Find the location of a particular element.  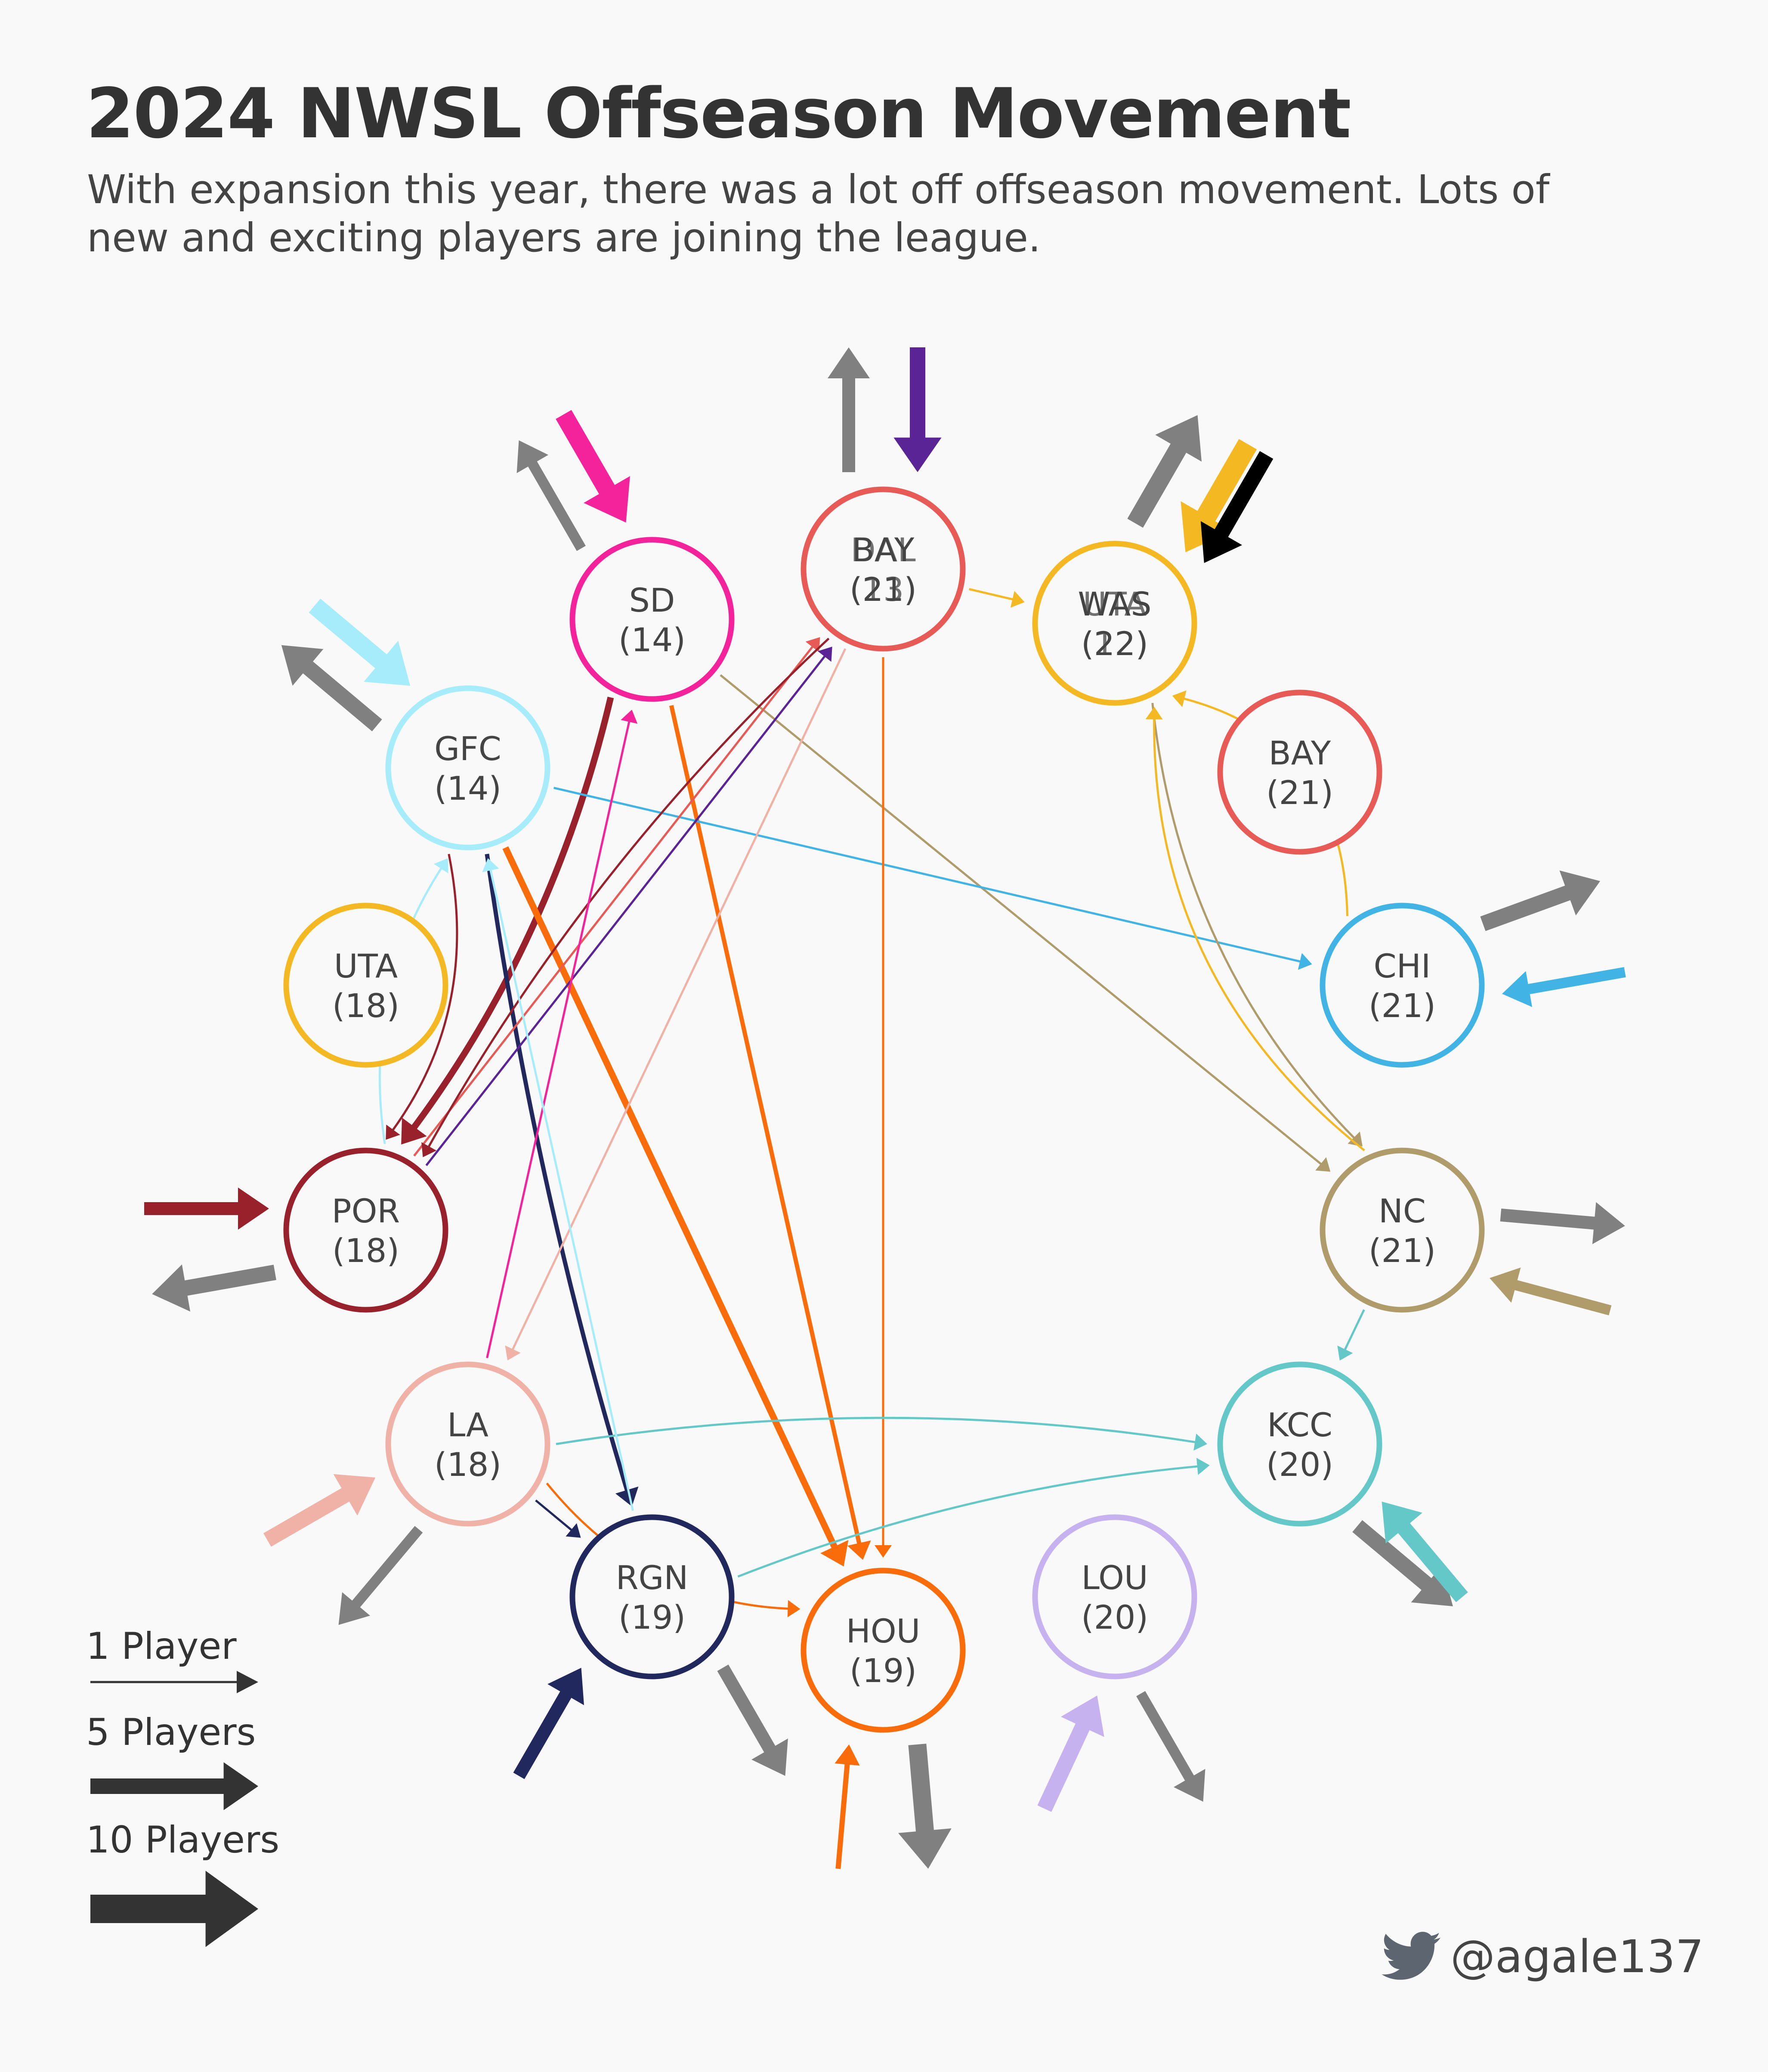

legend-label-10: 10 Players is located at coordinates (183, 1840).